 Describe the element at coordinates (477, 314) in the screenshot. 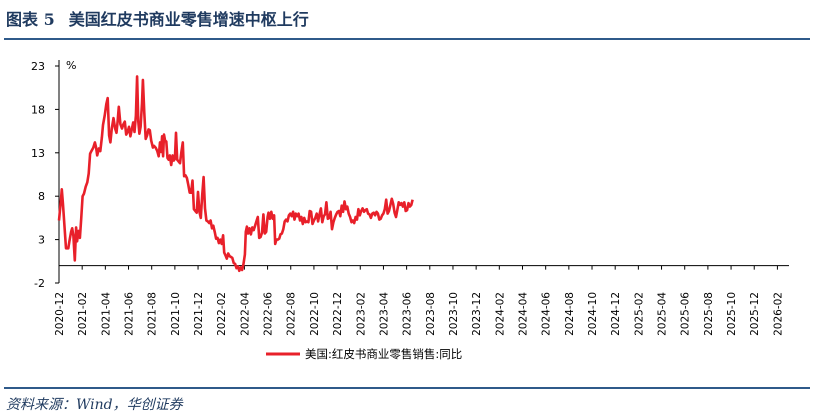

I see `x-tick-label: 2023-12` at that location.